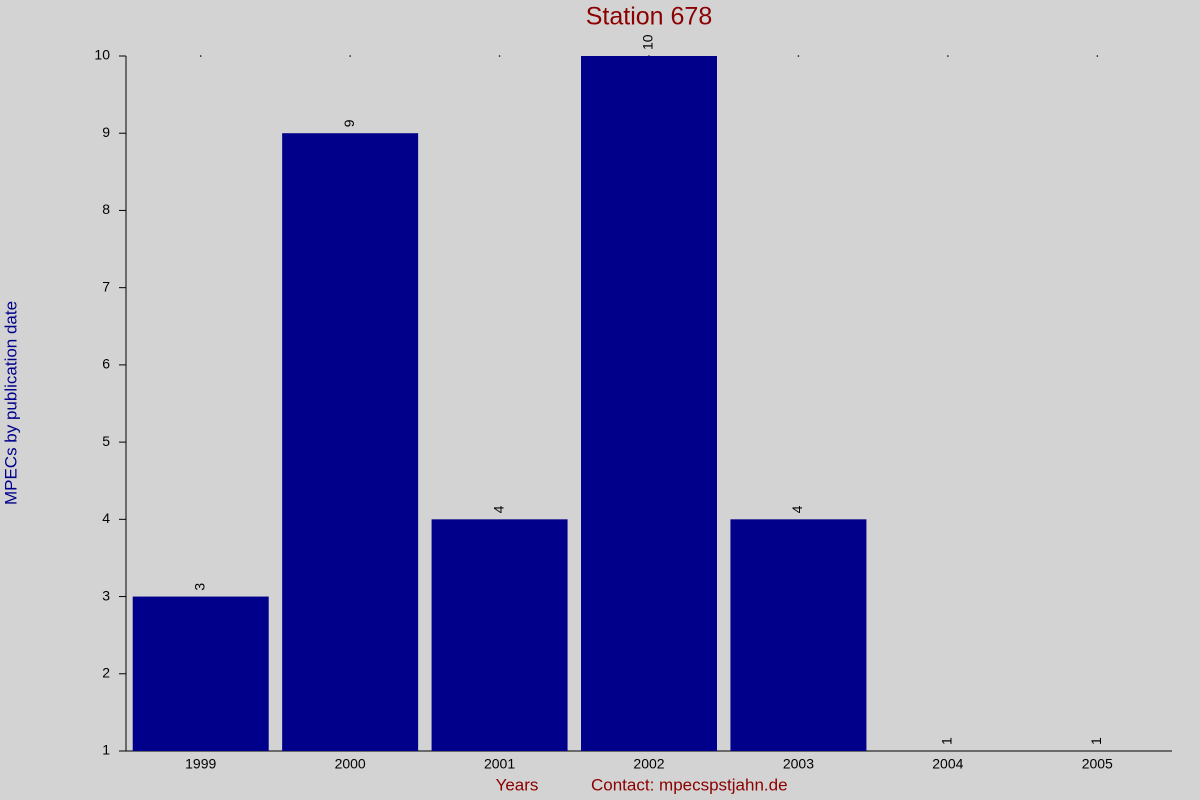  Describe the element at coordinates (102, 55) in the screenshot. I see `y-tick-label: 10` at that location.